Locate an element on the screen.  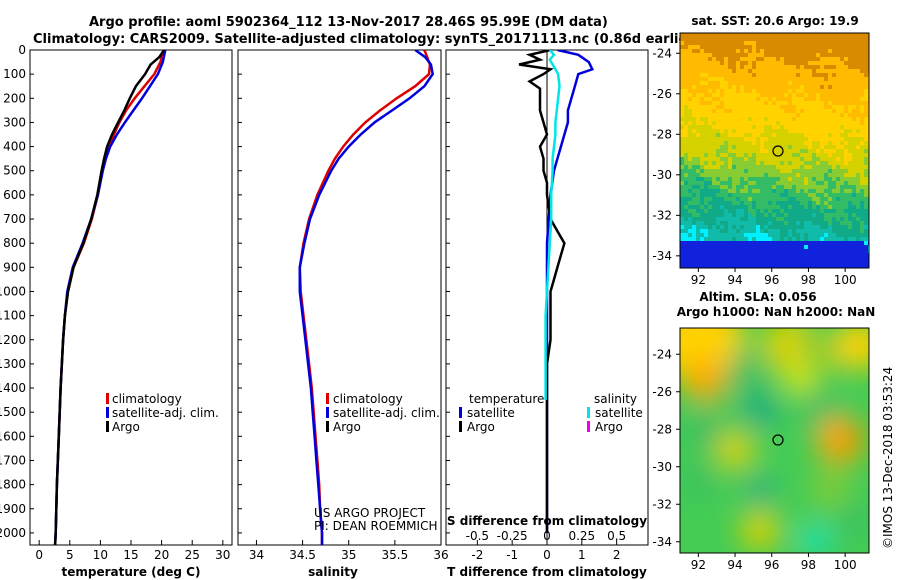
sla-heatmap is located at coordinates (774, 440).